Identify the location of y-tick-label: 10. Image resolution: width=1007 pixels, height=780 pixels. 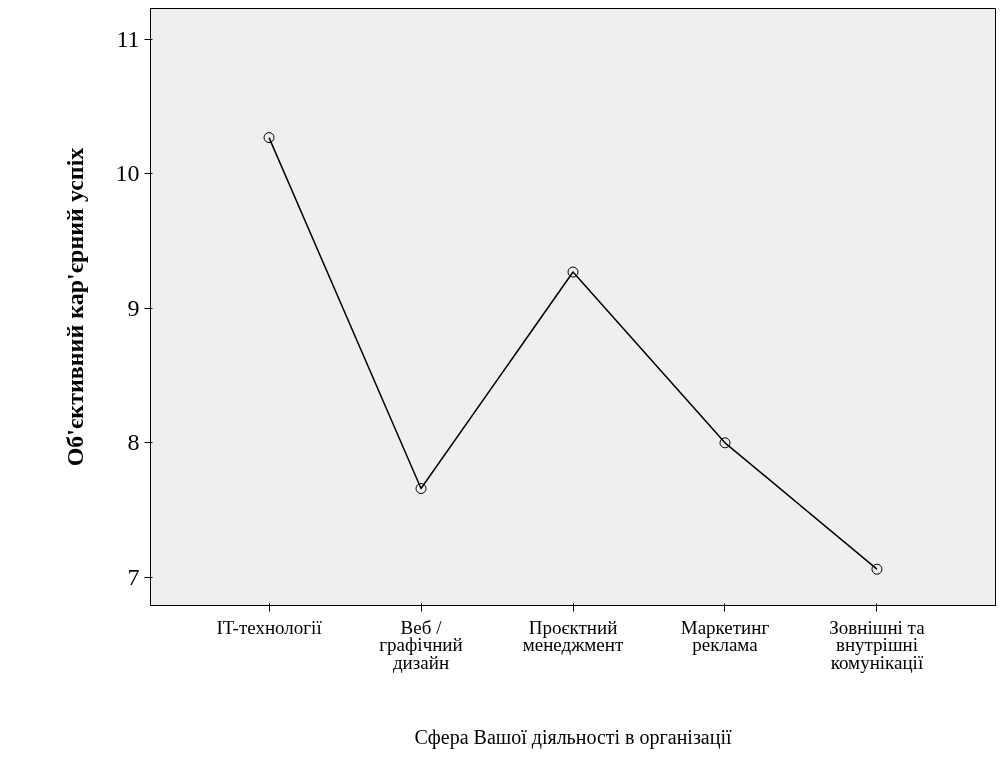
(127, 173).